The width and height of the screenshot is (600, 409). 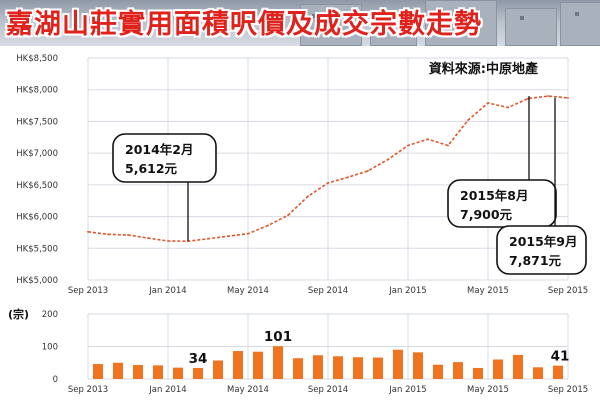 I want to click on chart-title: 嘉湖山莊實用面積呎價及成交宗數走勢, so click(x=244, y=24).